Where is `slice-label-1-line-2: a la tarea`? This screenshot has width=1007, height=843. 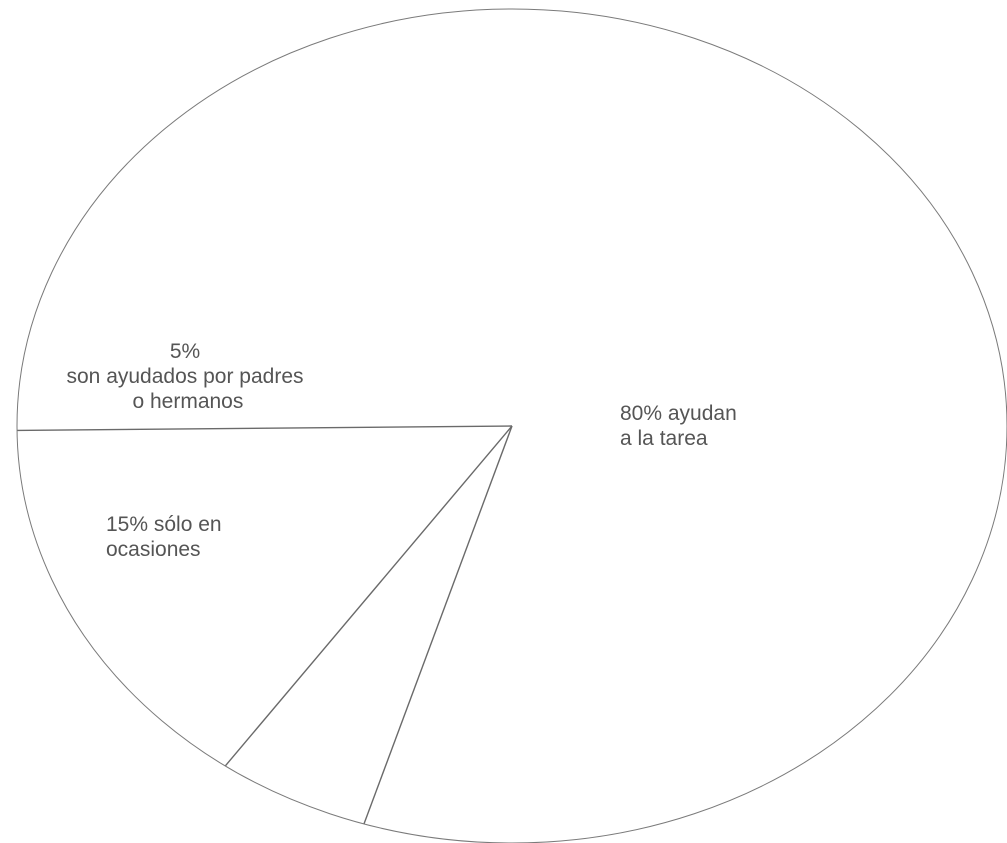 slice-label-1-line-2: a la tarea is located at coordinates (664, 438).